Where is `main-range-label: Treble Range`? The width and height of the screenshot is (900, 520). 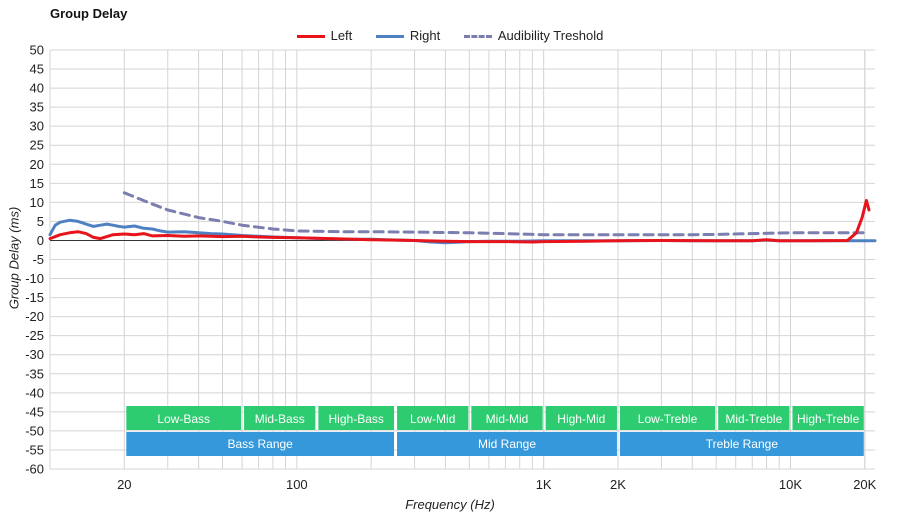 main-range-label: Treble Range is located at coordinates (742, 444).